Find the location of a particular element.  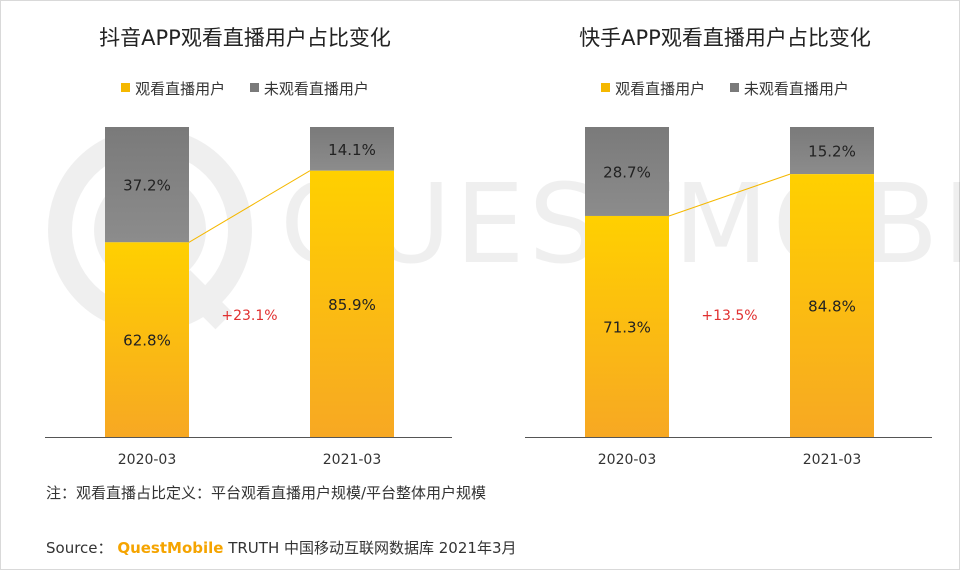

delta-label: +13.5% is located at coordinates (729, 316).